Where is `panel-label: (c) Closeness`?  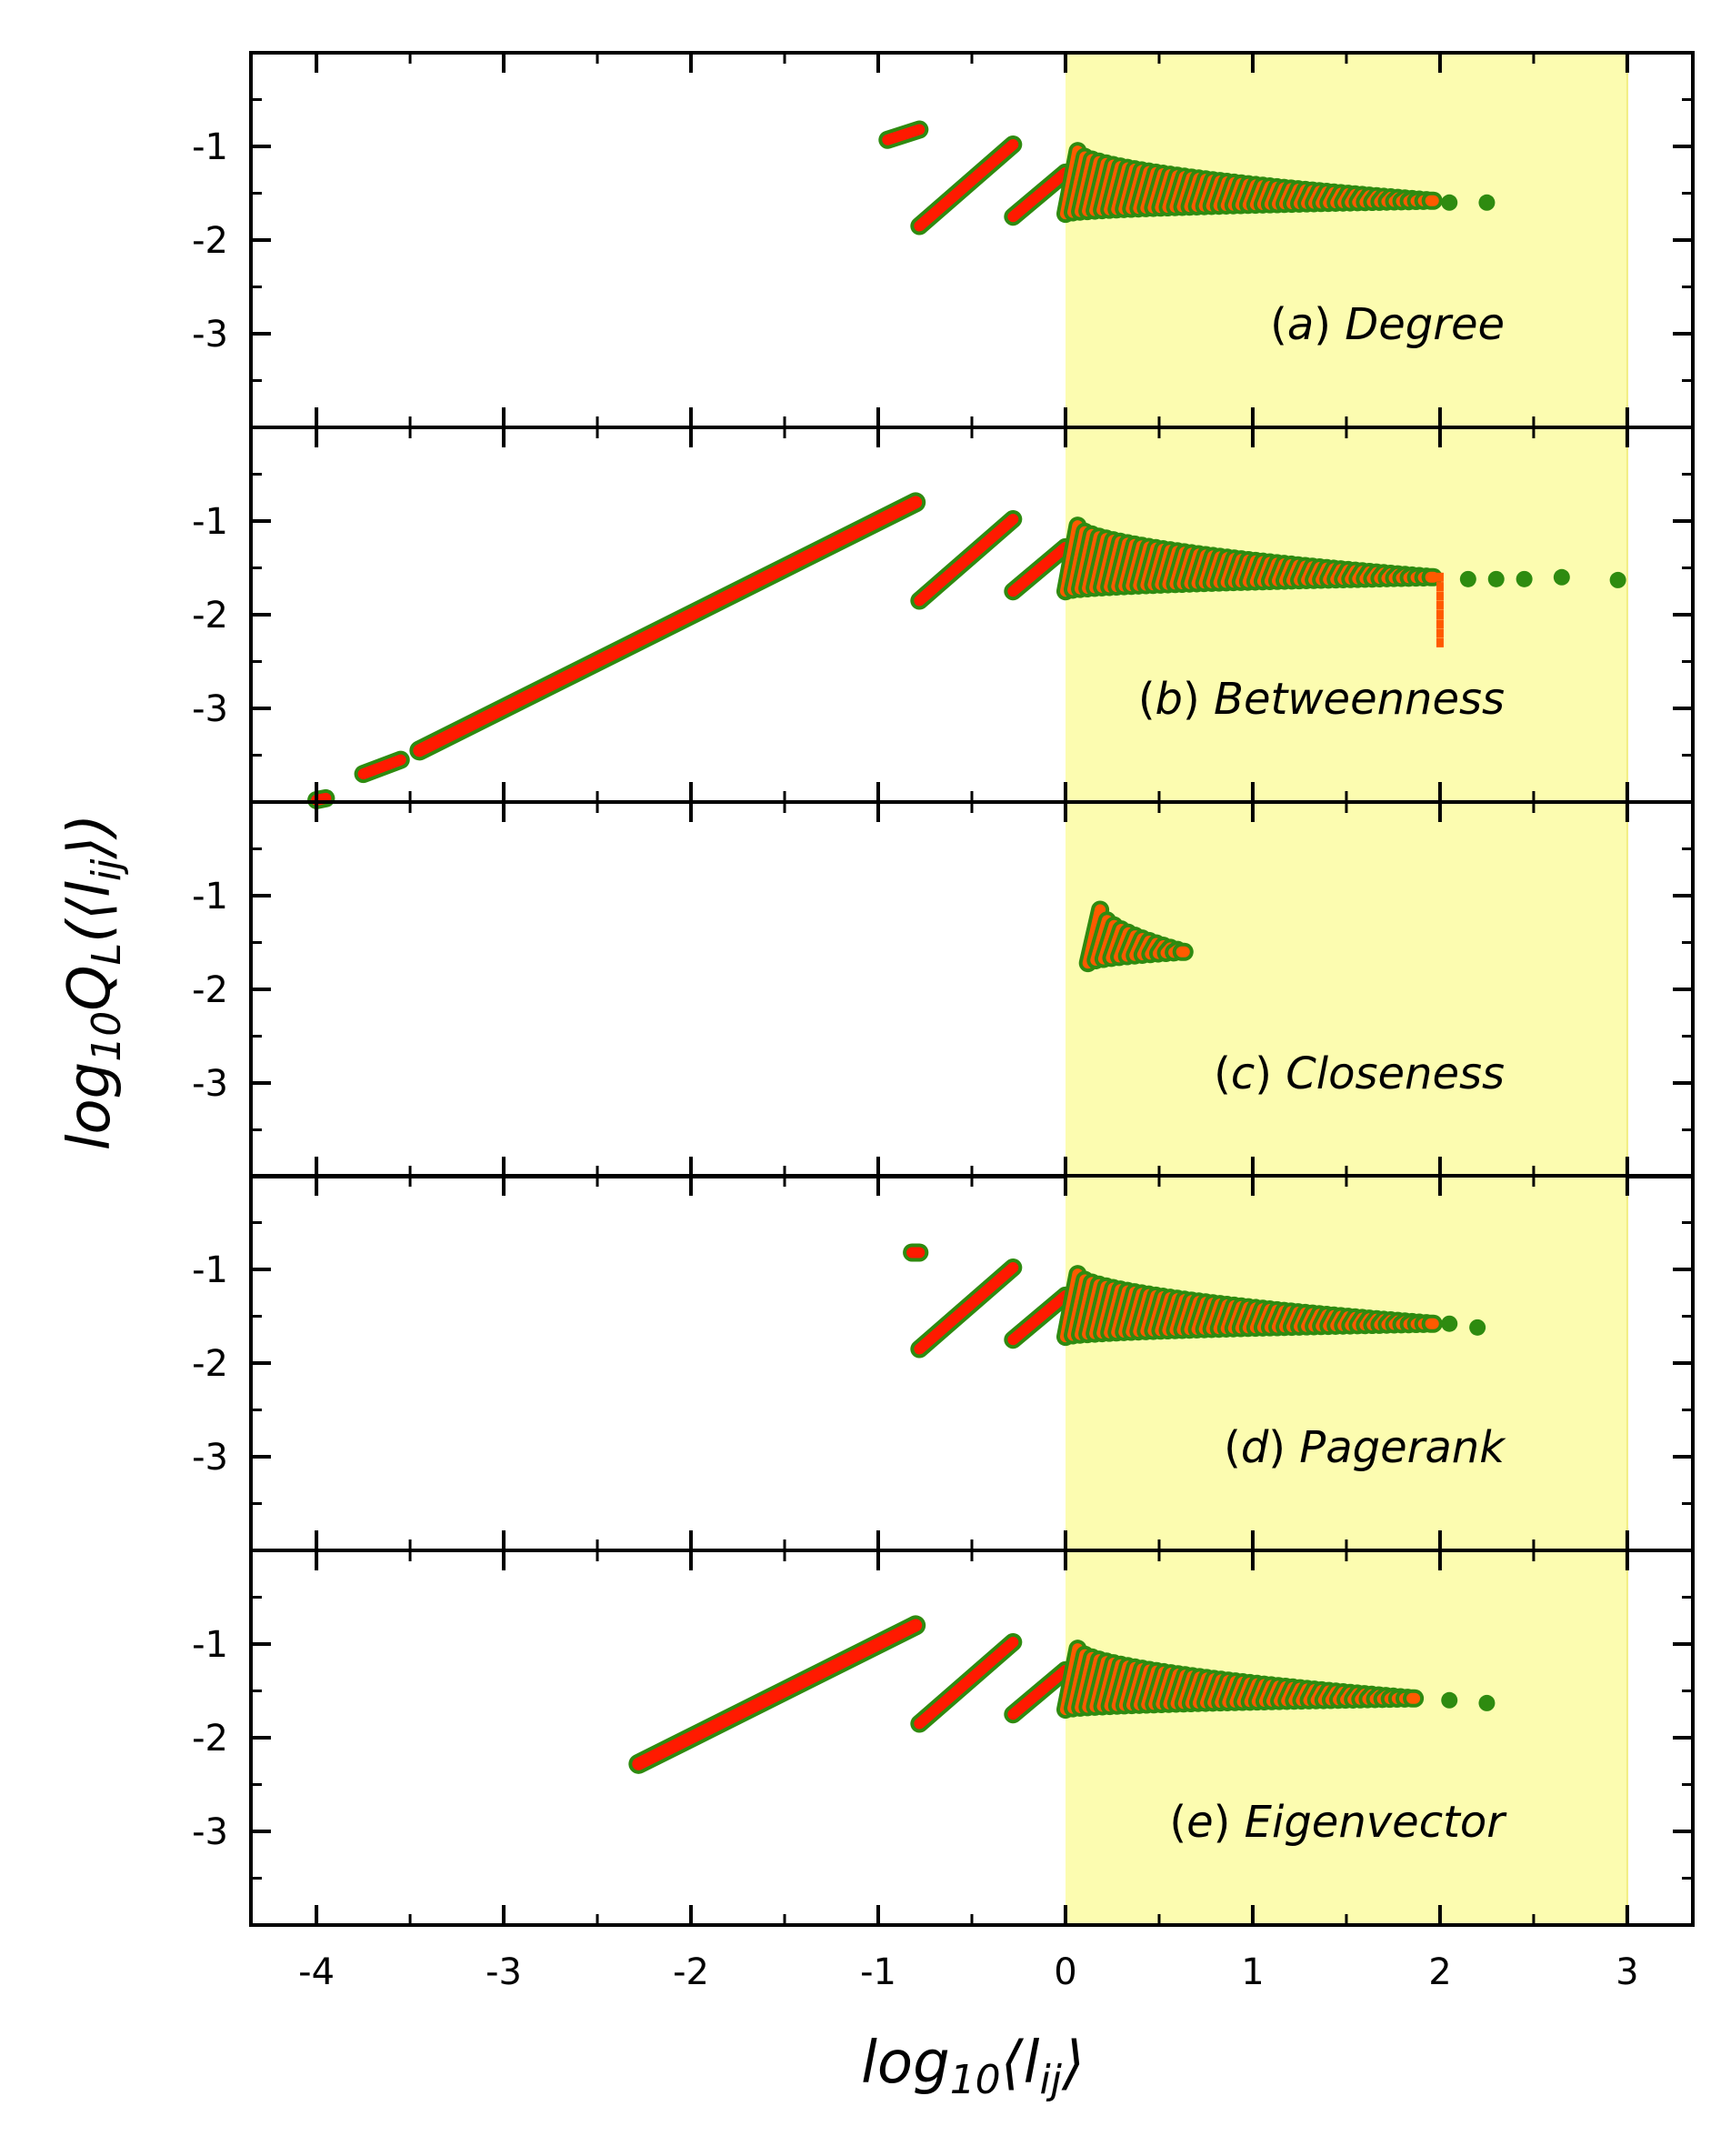 panel-label: (c) Closeness is located at coordinates (1359, 1073).